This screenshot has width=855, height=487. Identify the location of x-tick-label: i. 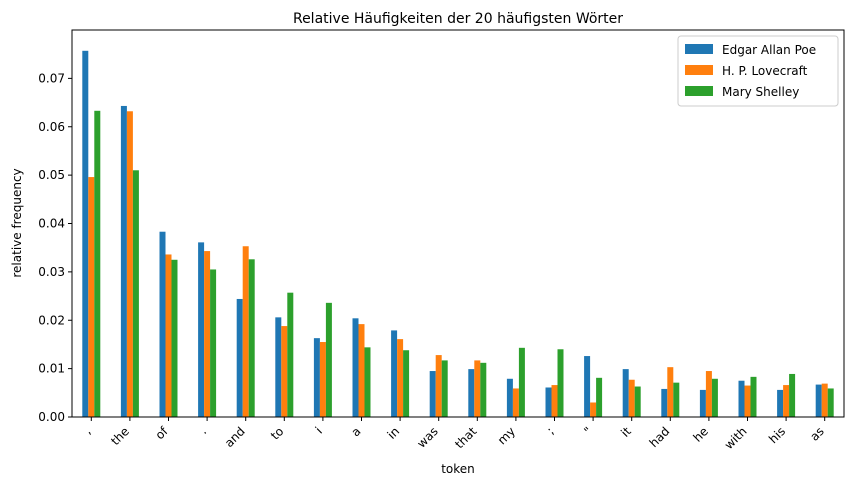
(319, 430).